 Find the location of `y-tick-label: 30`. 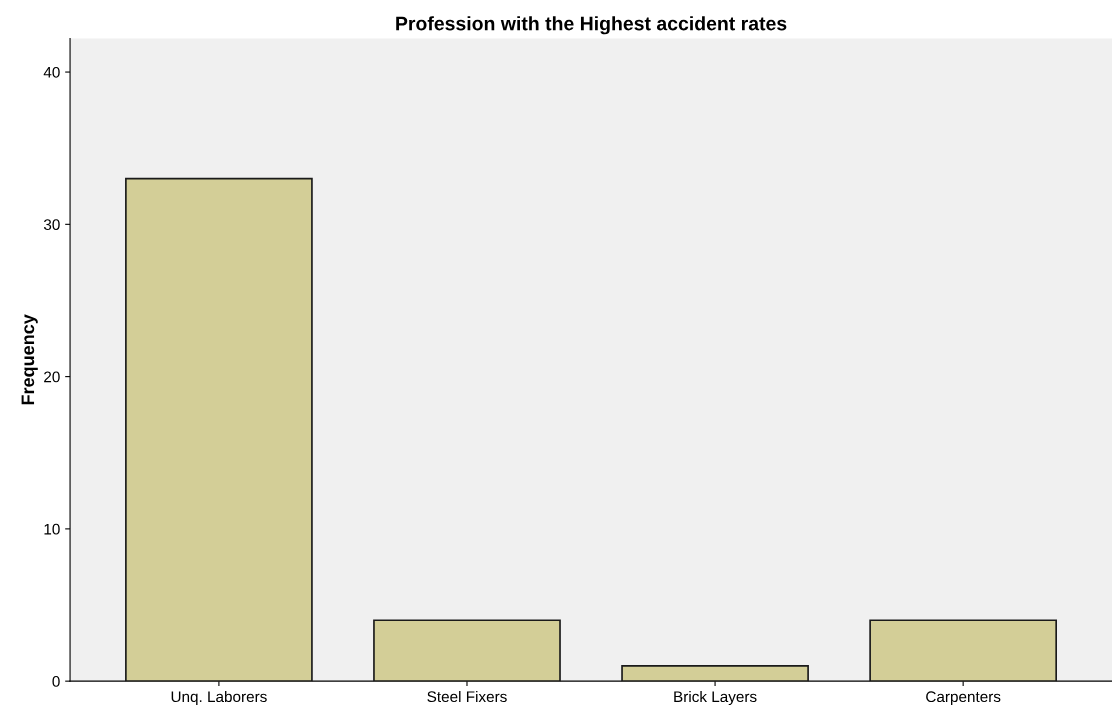

y-tick-label: 30 is located at coordinates (51, 225).